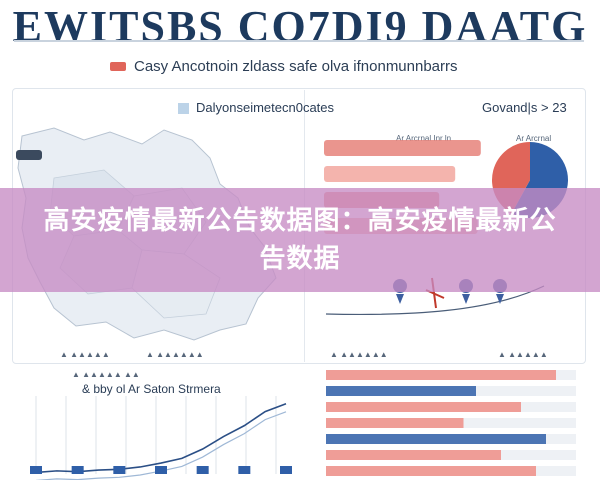 The height and width of the screenshot is (480, 600). I want to click on map-footer-left: ▲ ▲▲▲▲▲, so click(85, 354).